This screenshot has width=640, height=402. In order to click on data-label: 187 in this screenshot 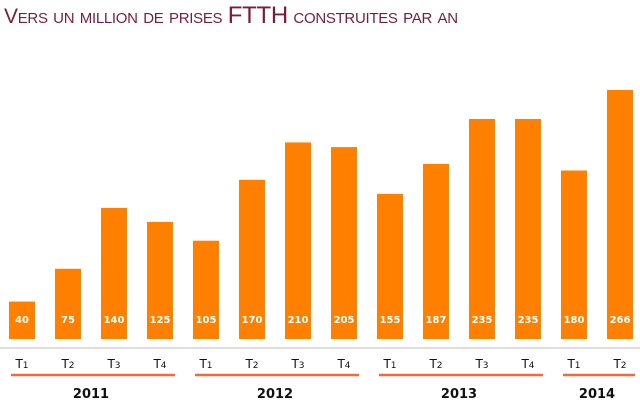, I will do `click(436, 320)`.